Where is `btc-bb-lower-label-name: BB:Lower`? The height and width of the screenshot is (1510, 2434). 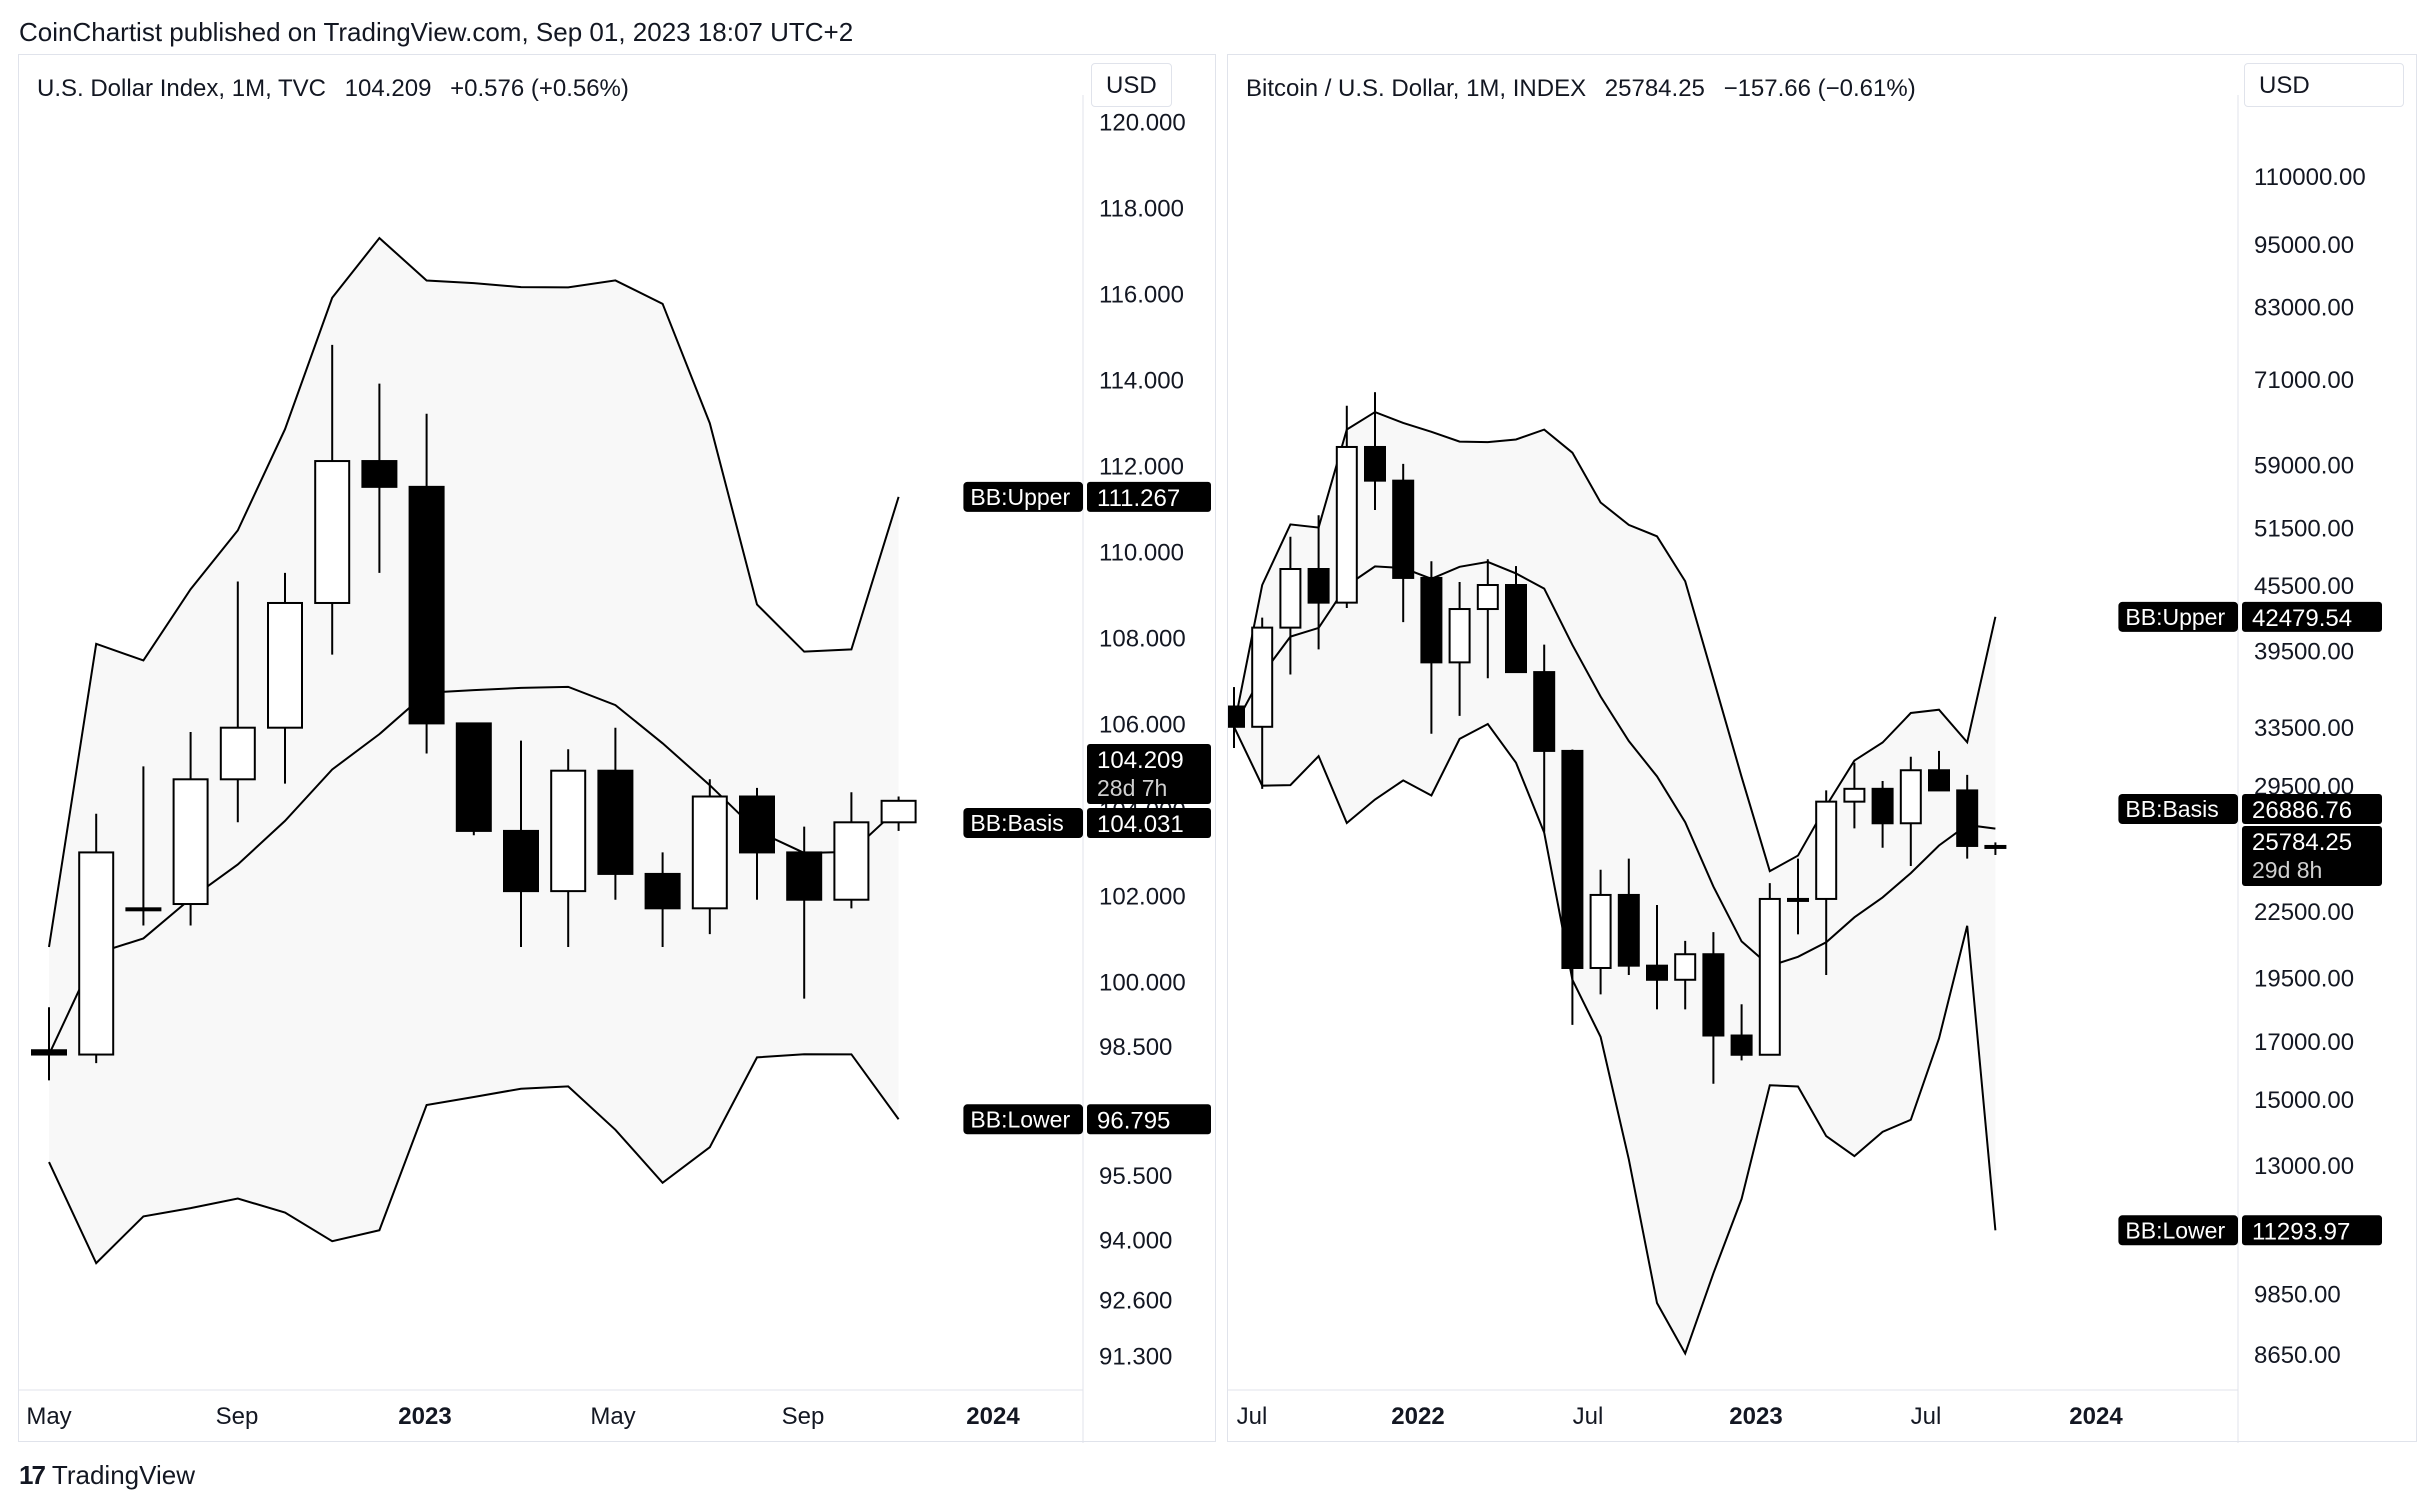 btc-bb-lower-label-name: BB:Lower is located at coordinates (2175, 1230).